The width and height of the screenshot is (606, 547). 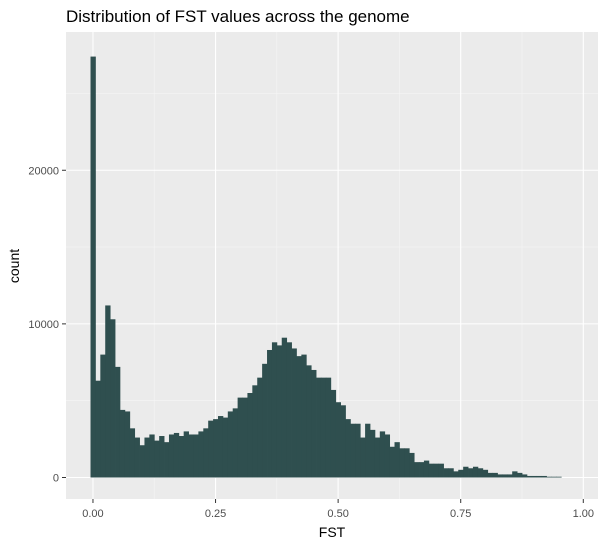 What do you see at coordinates (43, 325) in the screenshot?
I see `y-tick-label: 10000` at bounding box center [43, 325].